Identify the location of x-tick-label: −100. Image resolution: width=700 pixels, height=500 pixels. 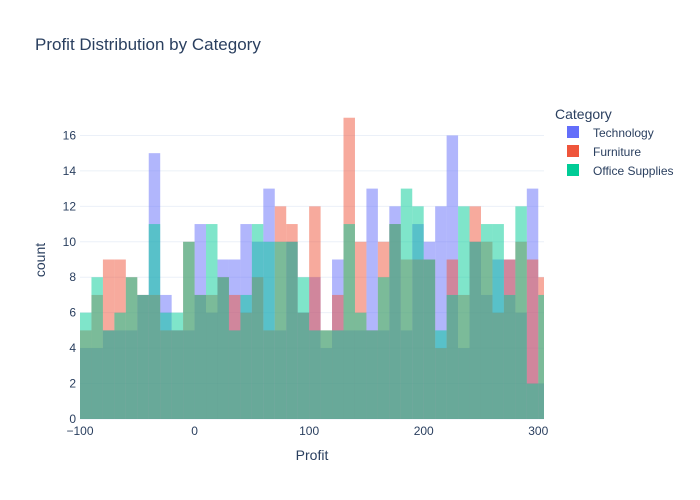
(79, 431).